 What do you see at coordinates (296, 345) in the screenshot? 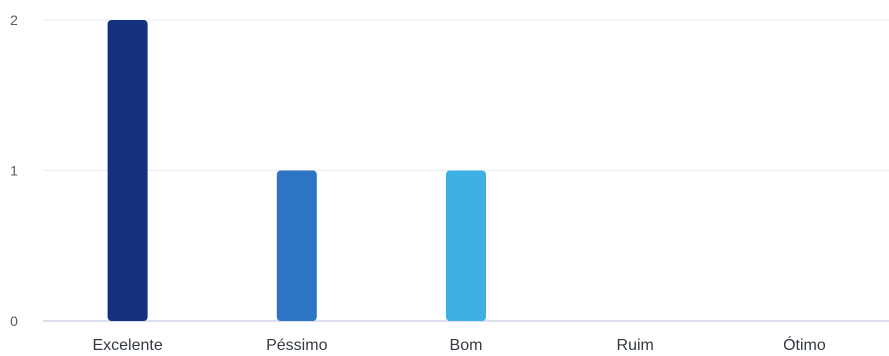
I see `x-tick-label: Péssimo` at bounding box center [296, 345].